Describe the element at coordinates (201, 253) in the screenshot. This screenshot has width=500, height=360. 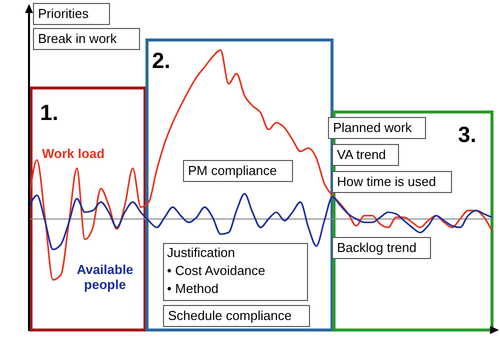
I see `annotation: Justification` at that location.